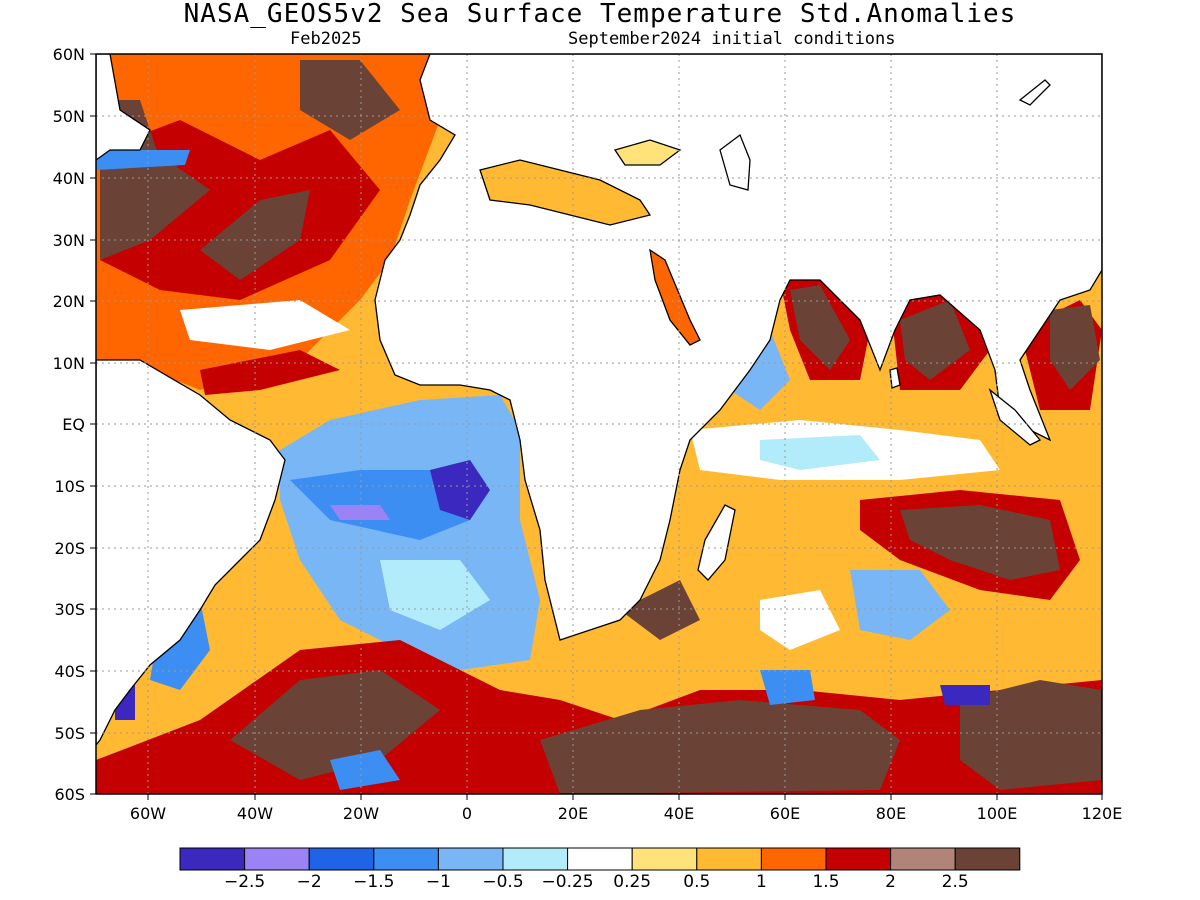 This screenshot has width=1200, height=900. What do you see at coordinates (895, 378) in the screenshot?
I see `sri-lanka` at bounding box center [895, 378].